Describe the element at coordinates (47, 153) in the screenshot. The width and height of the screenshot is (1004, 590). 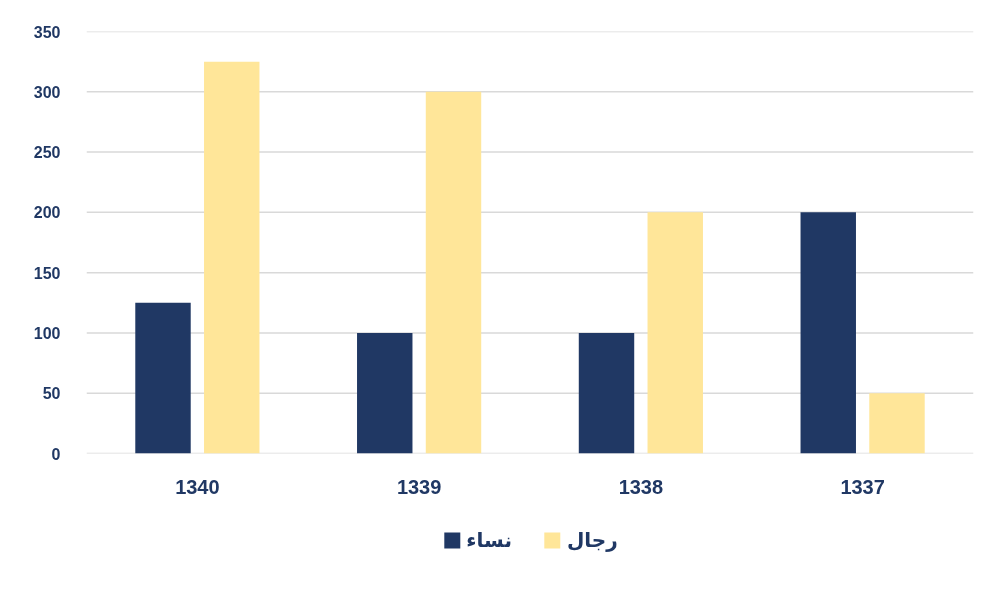
I see `y-tick-label: 250` at that location.